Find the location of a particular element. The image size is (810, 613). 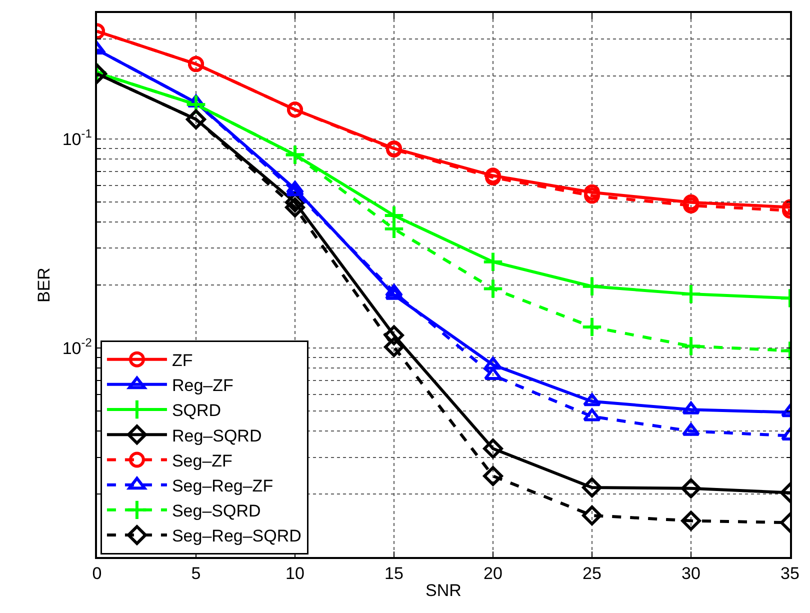

legend-label: Seg–ZF is located at coordinates (202, 460).